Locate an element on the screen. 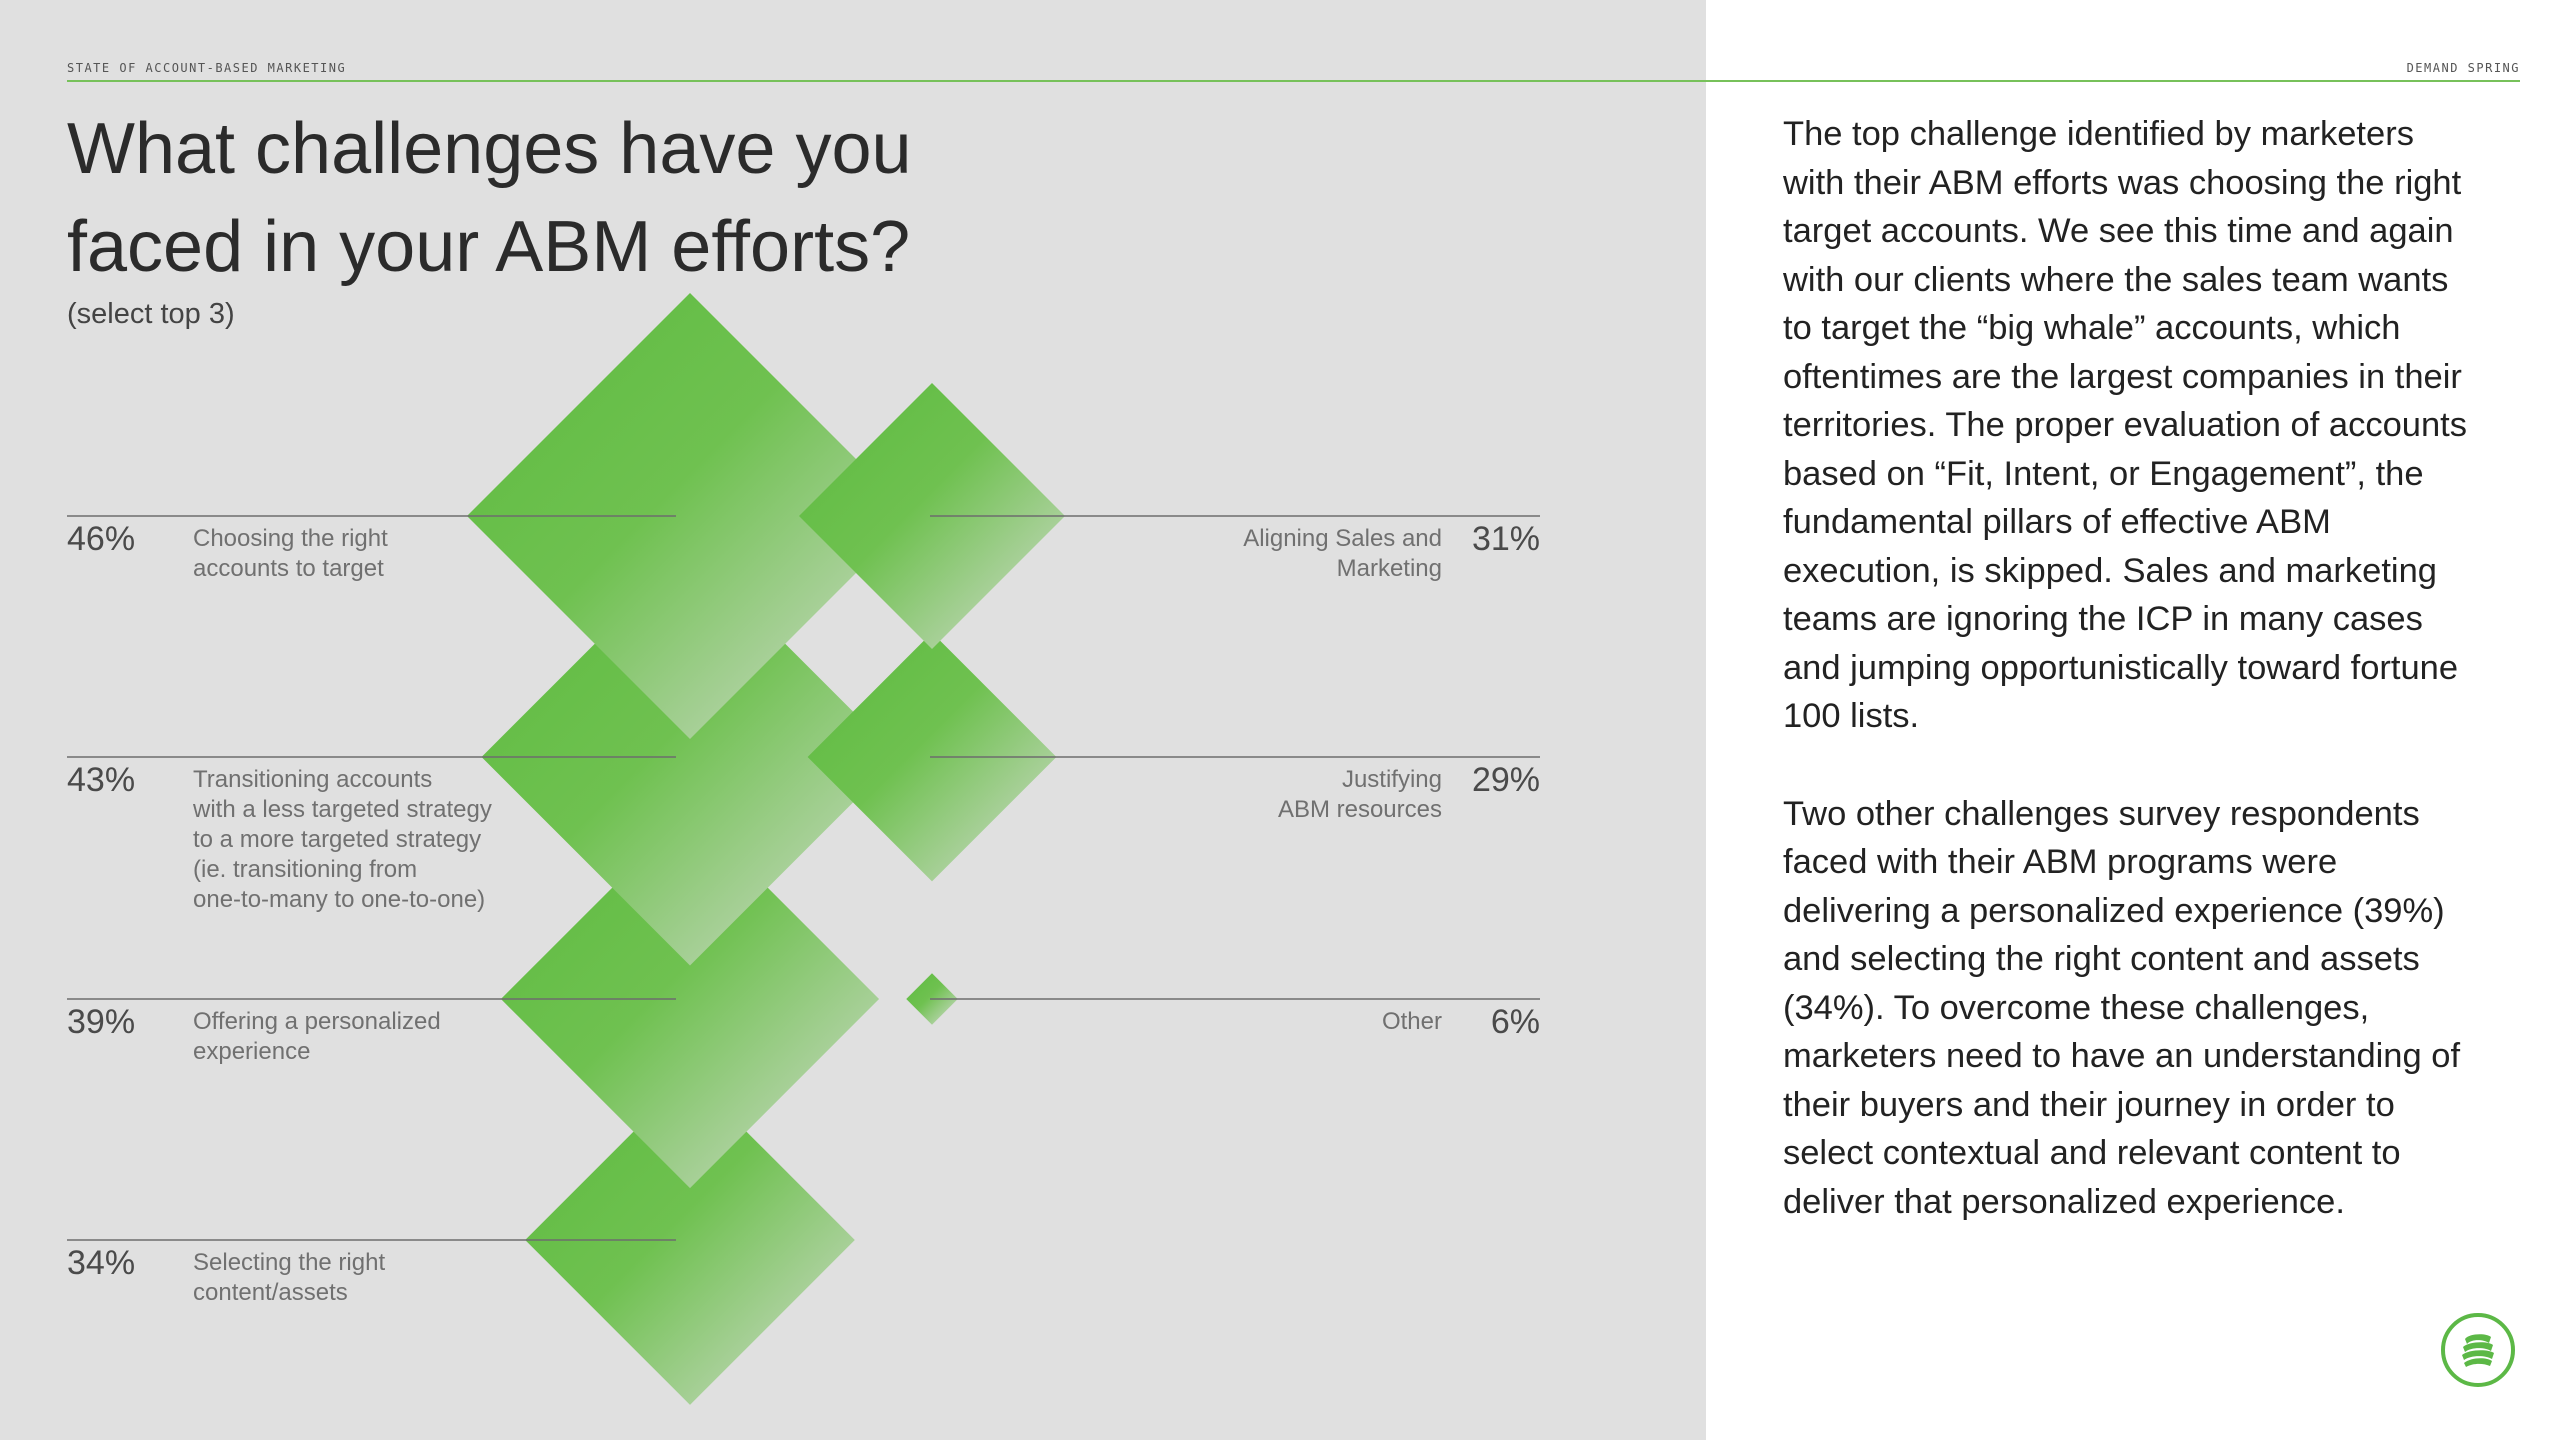  category-label-left-4-line-2: content/assets is located at coordinates (270, 1292).